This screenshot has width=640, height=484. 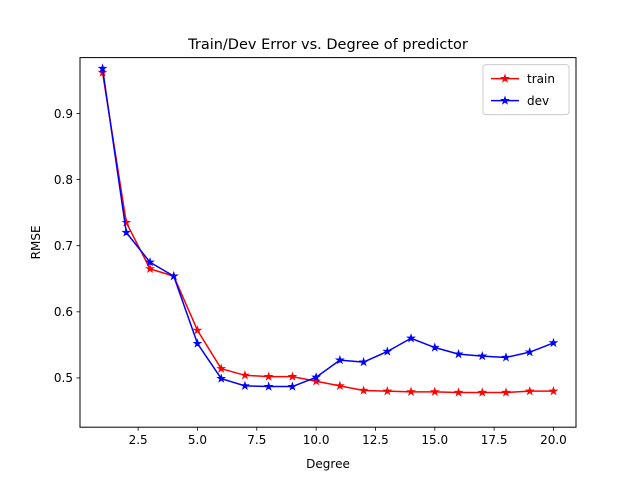 I want to click on legend-marker-train, so click(x=505, y=78).